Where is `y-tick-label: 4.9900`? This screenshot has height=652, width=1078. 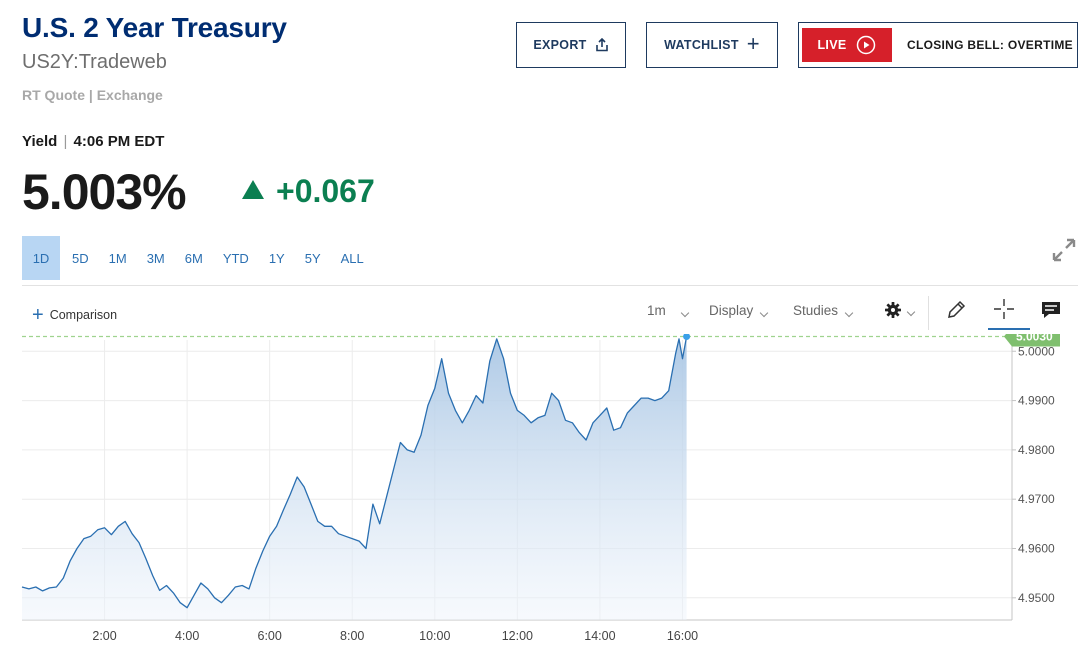 y-tick-label: 4.9900 is located at coordinates (1036, 401).